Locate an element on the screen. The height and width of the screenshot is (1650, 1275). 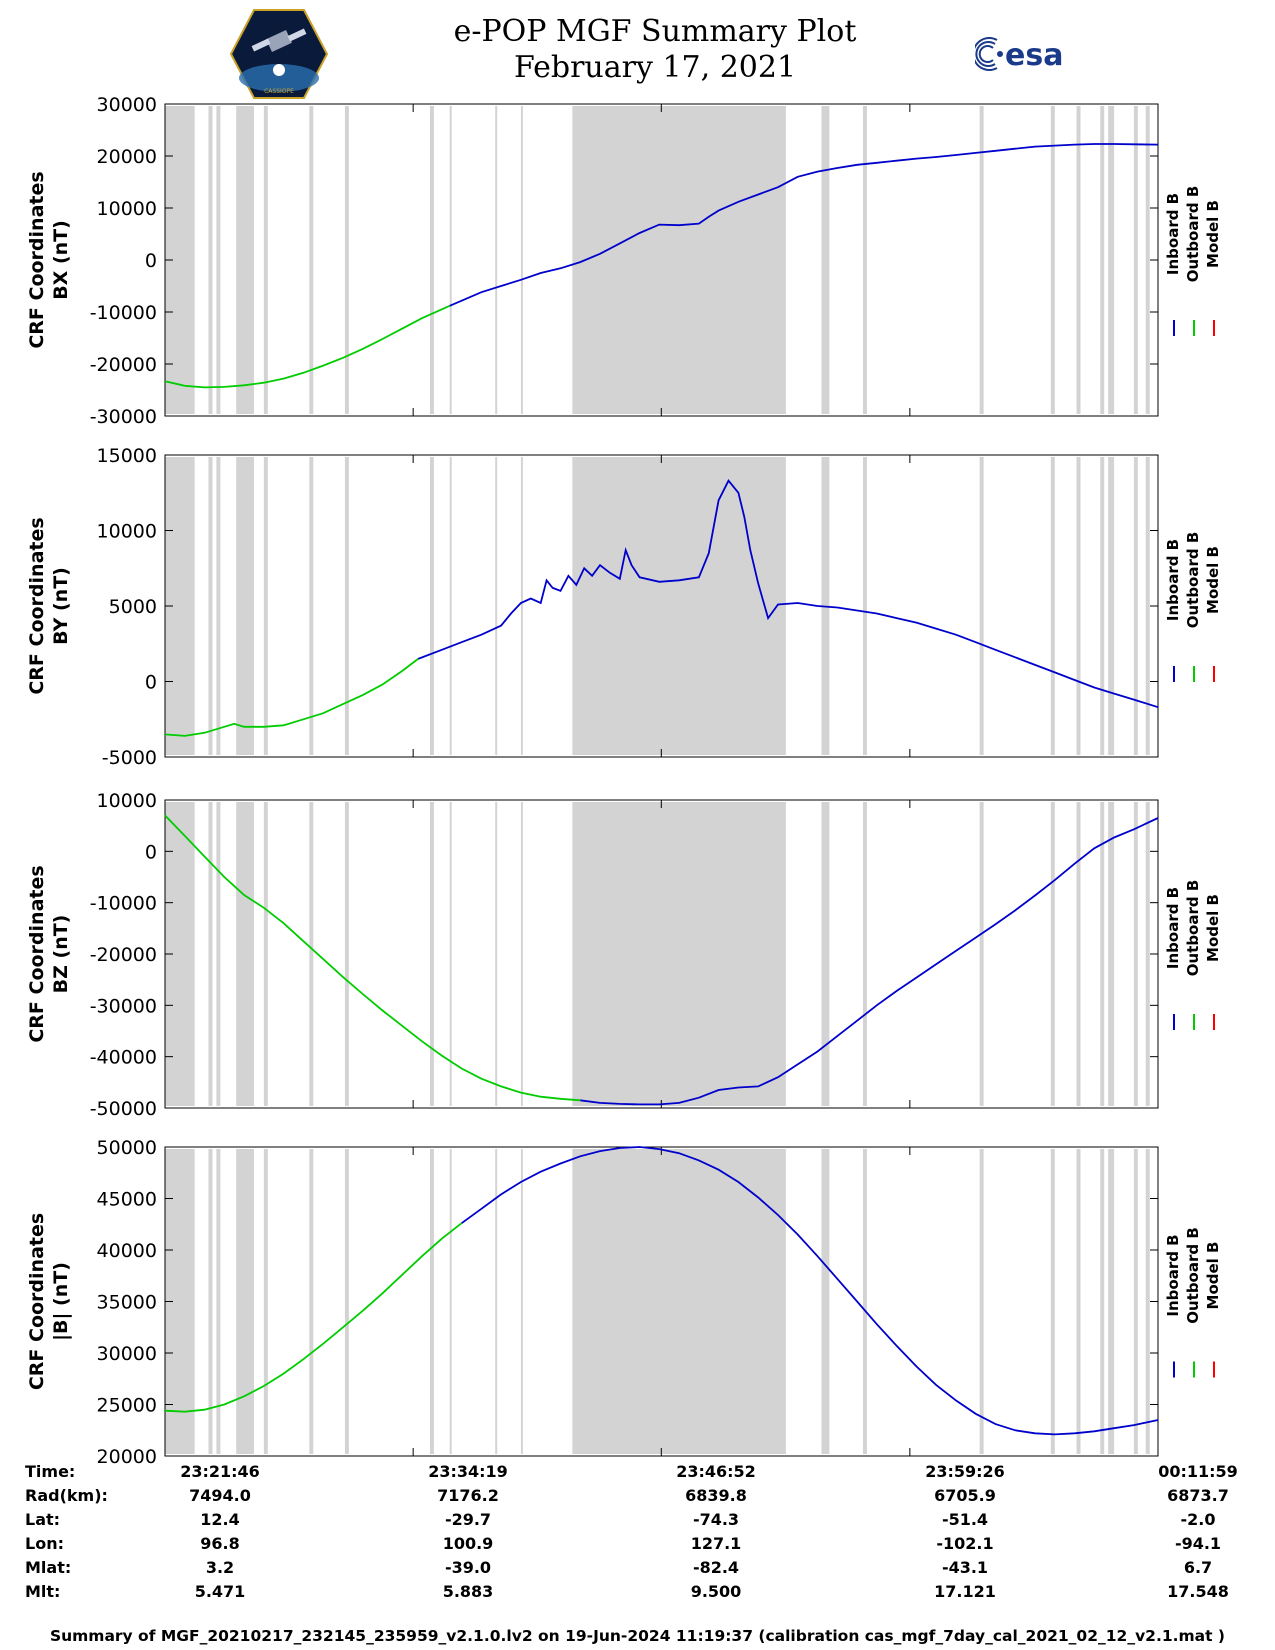
title-line-2: February 17, 2021 is located at coordinates (655, 67).